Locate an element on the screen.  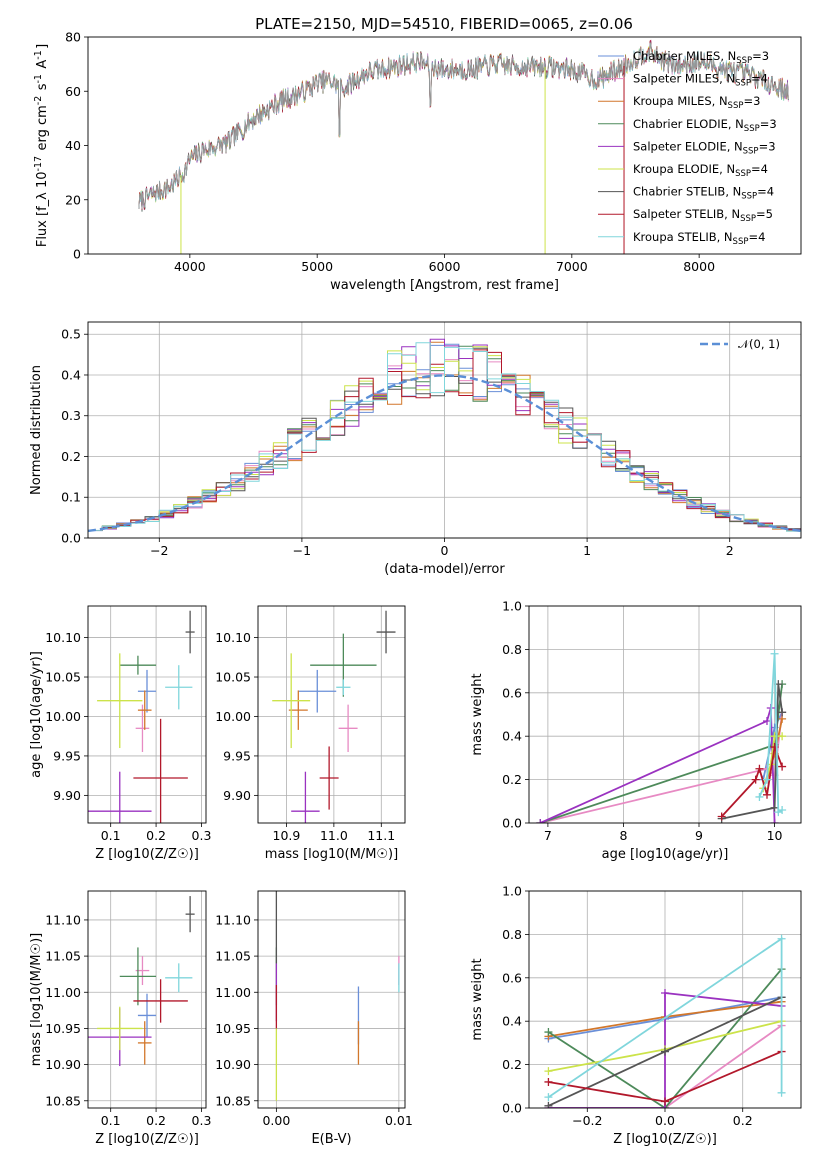
x-tick-label: 0.1 is located at coordinates (111, 1120).